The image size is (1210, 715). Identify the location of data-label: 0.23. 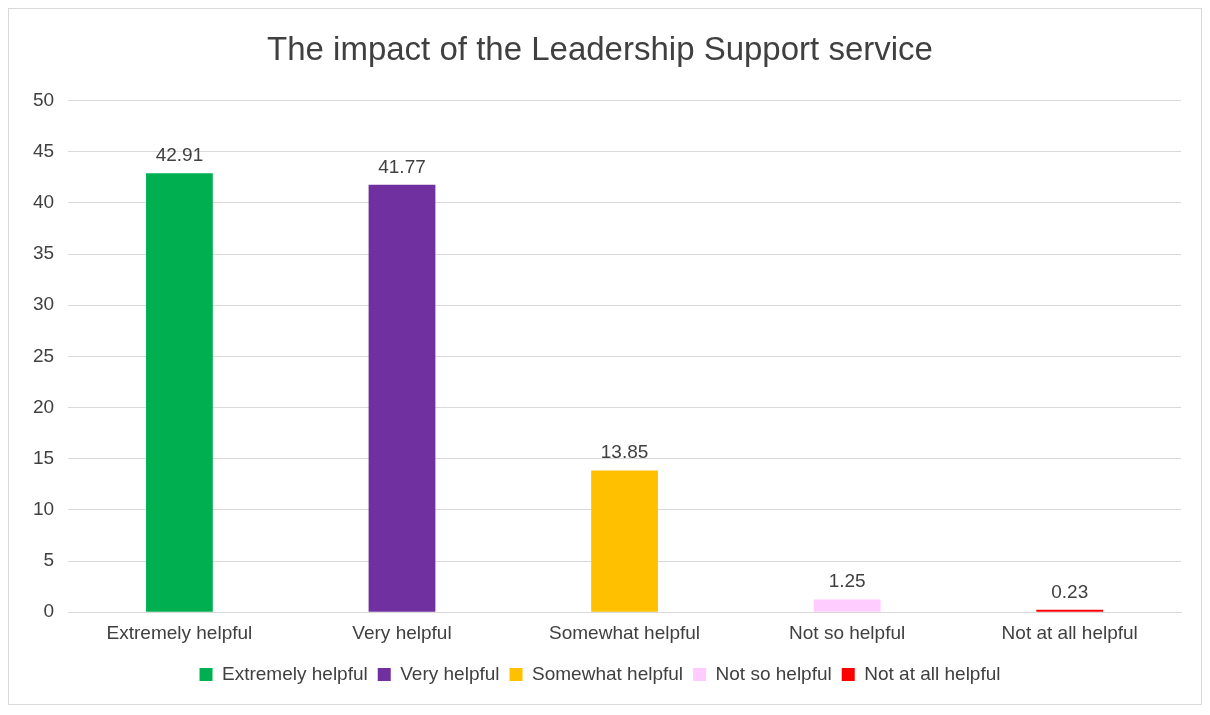
(1070, 591).